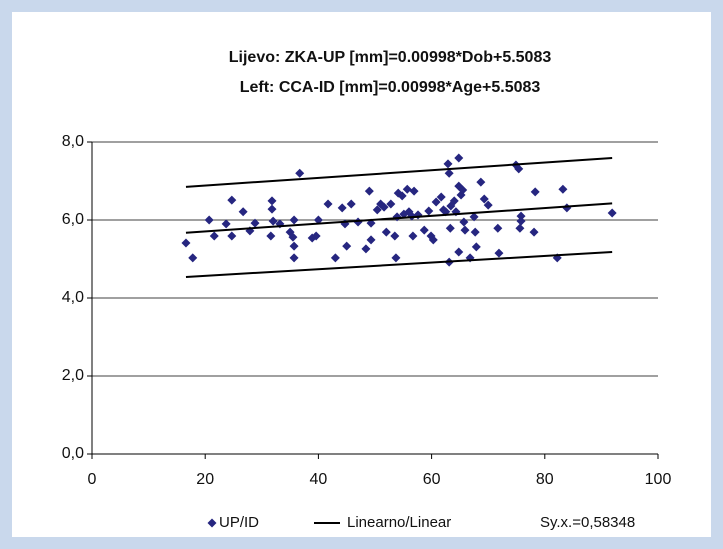 This screenshot has width=723, height=549. I want to click on y-tick-label: 8,0, so click(73, 141).